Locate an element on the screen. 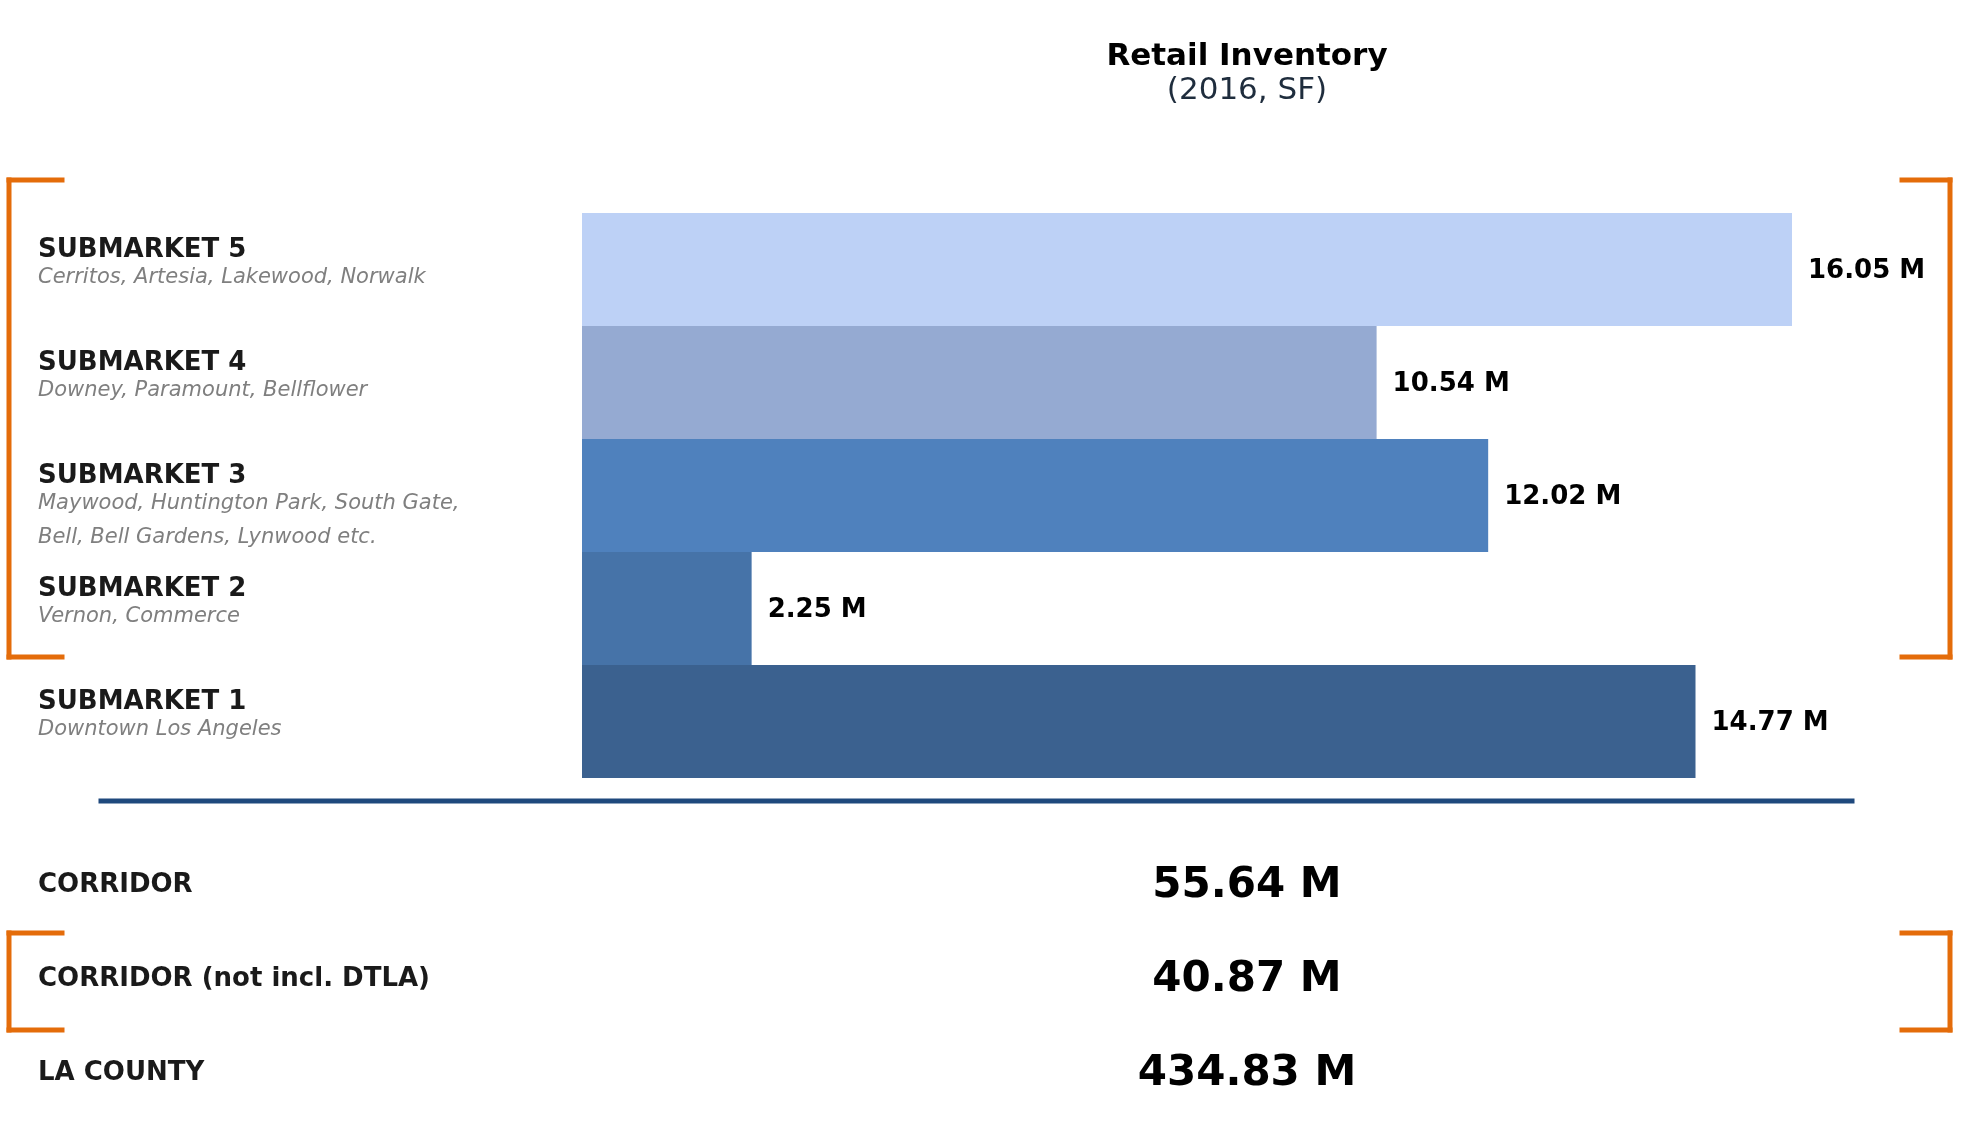  y-tick-label: SUBMARKET 5 is located at coordinates (142, 247).